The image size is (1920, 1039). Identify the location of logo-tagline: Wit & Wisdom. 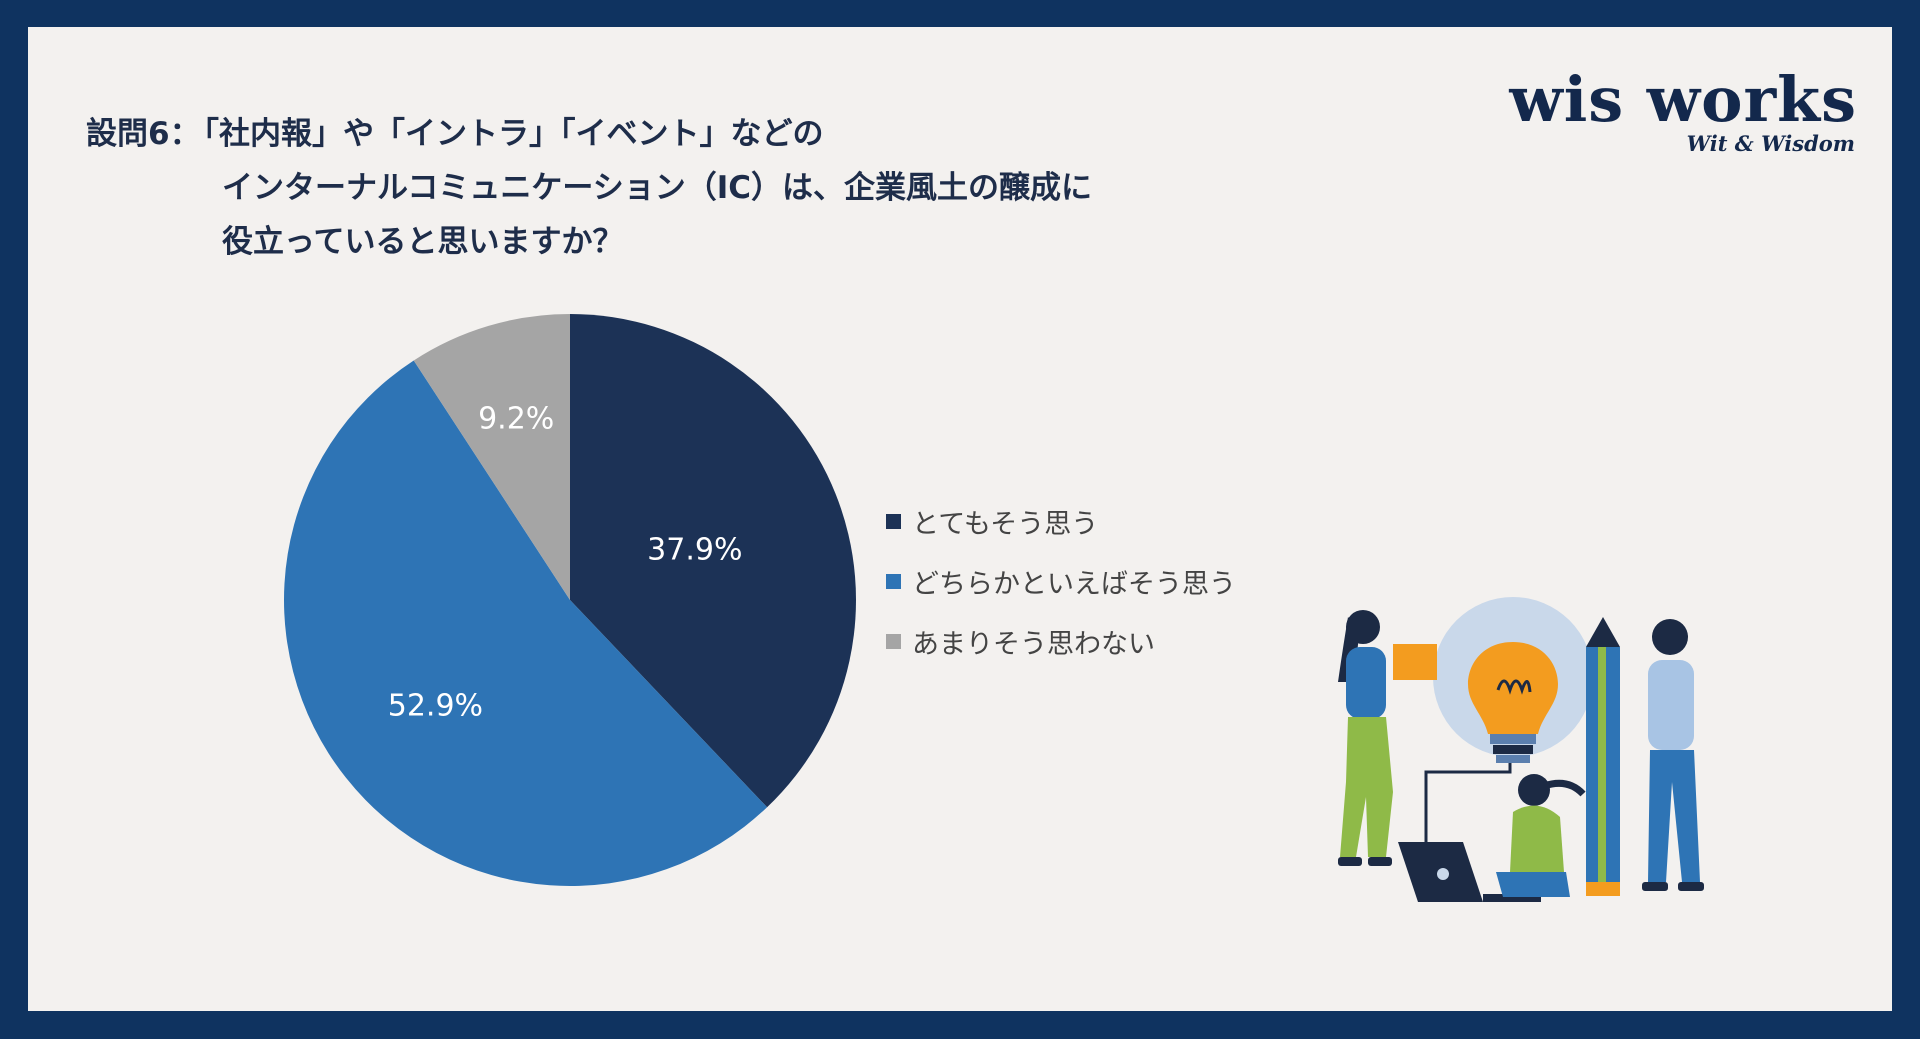
(1770, 143).